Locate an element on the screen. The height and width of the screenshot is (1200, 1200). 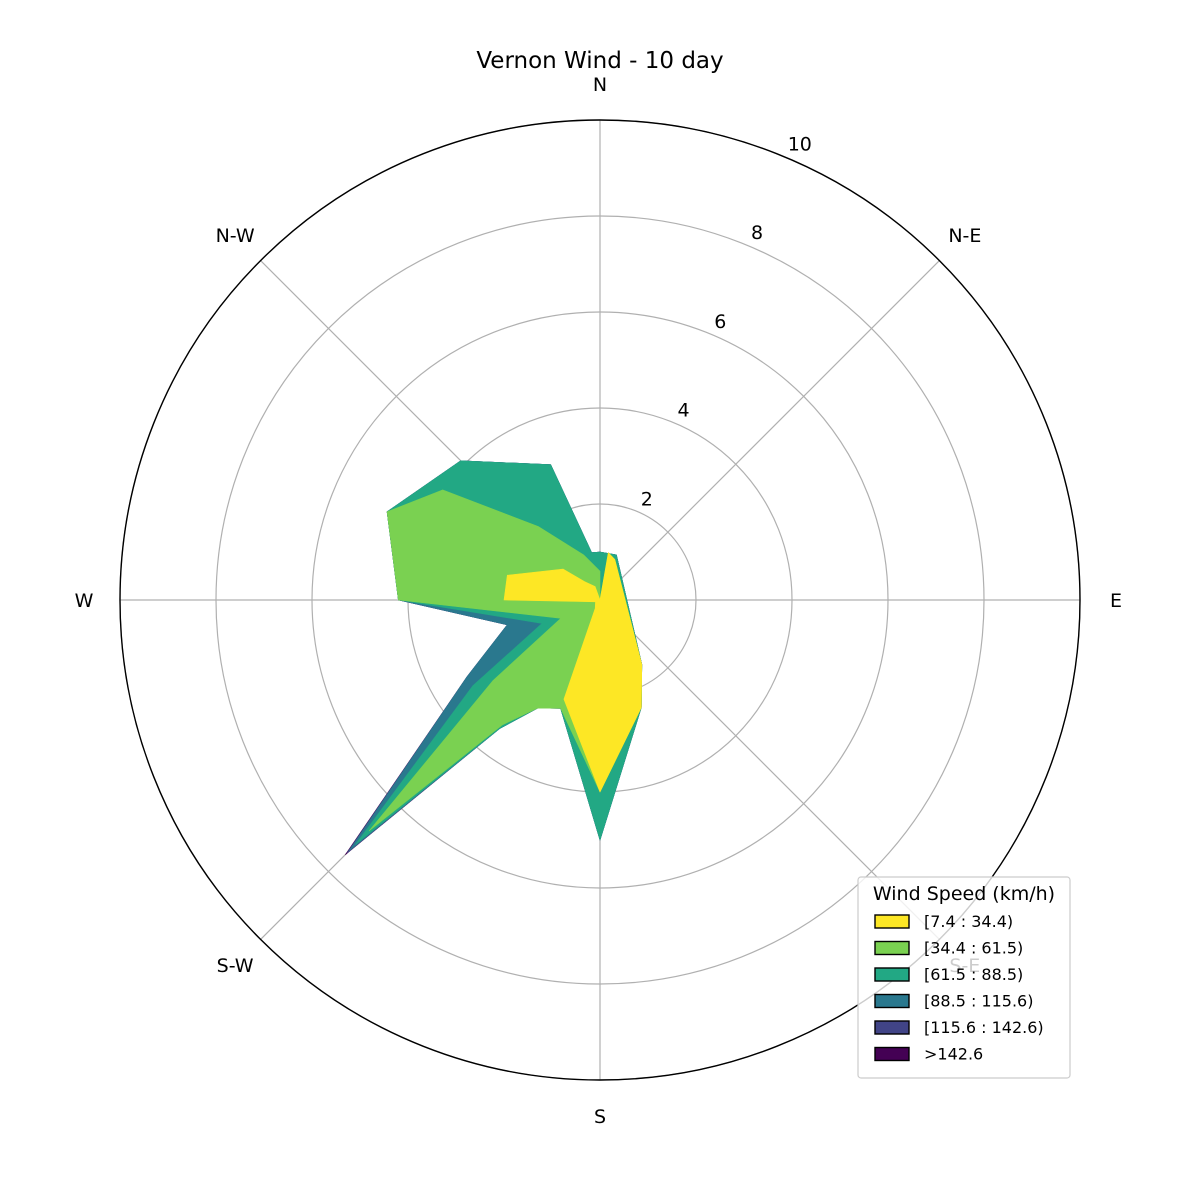
direction-label: N-E is located at coordinates (964, 236).